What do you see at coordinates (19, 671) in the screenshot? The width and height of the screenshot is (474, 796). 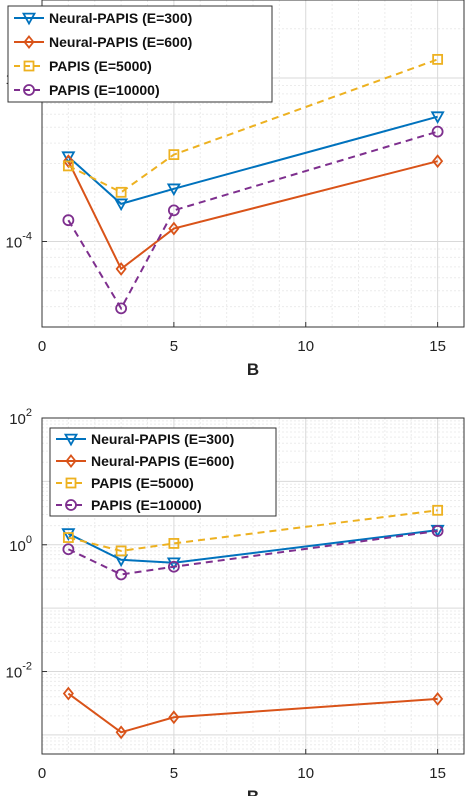 I see `y-tick-label: 10⁻²` at bounding box center [19, 671].